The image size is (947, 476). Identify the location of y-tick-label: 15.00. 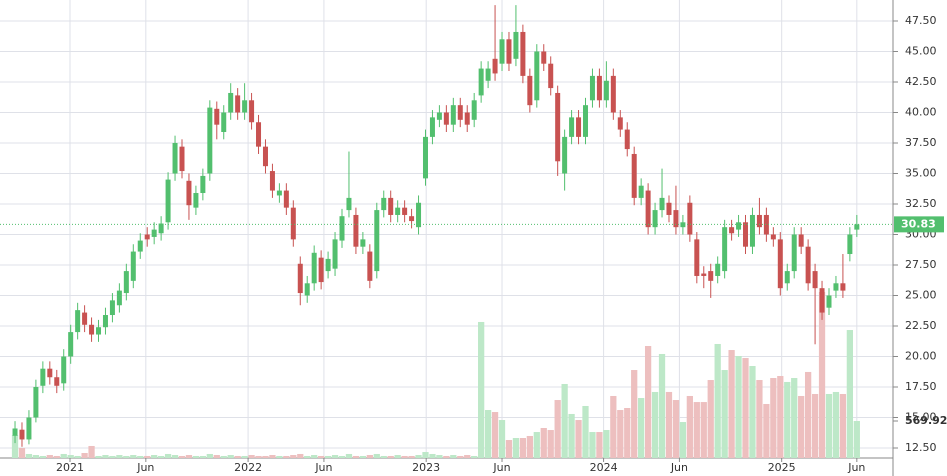
(921, 416).